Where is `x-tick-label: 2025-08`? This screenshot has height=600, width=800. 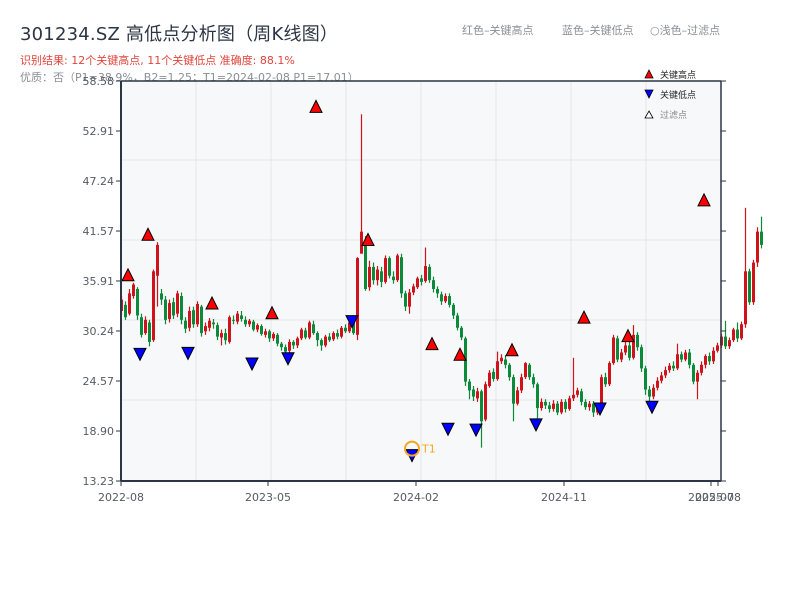
x-tick-label: 2025-08 is located at coordinates (718, 497).